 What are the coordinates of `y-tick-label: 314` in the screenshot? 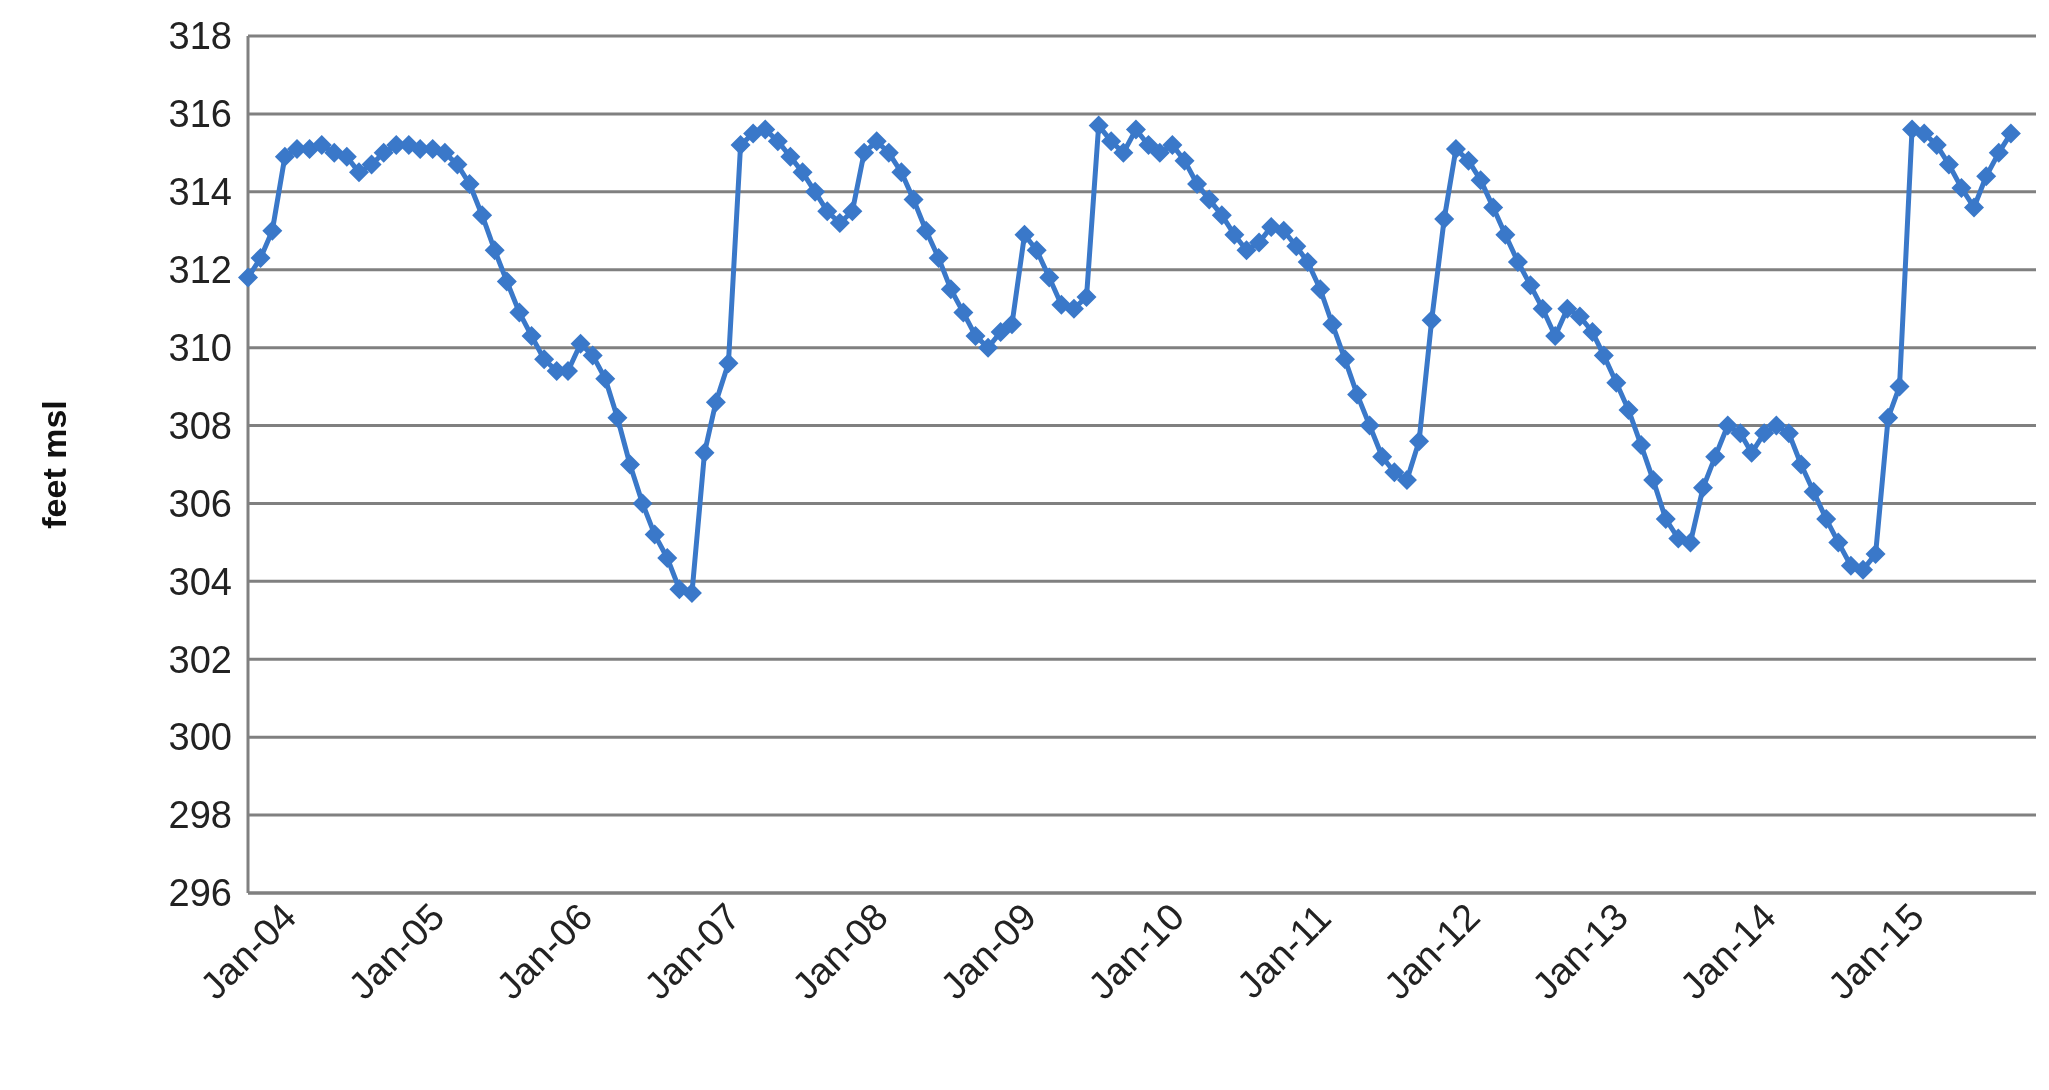 It's located at (200, 192).